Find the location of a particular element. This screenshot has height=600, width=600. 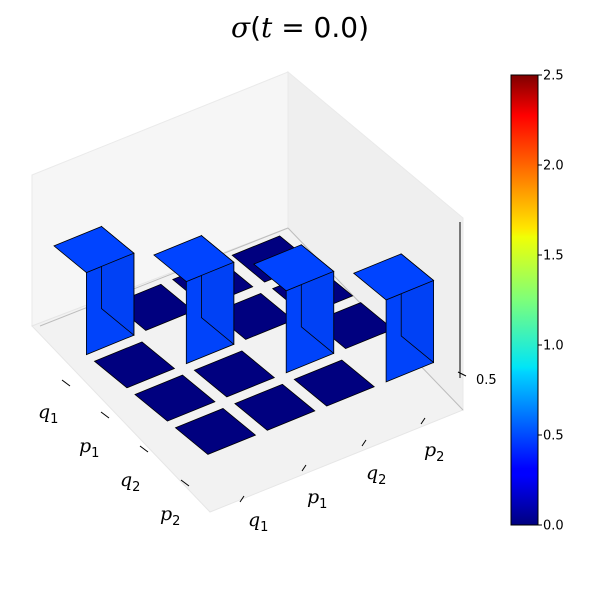

bar-r2-c1 is located at coordinates (134, 365).